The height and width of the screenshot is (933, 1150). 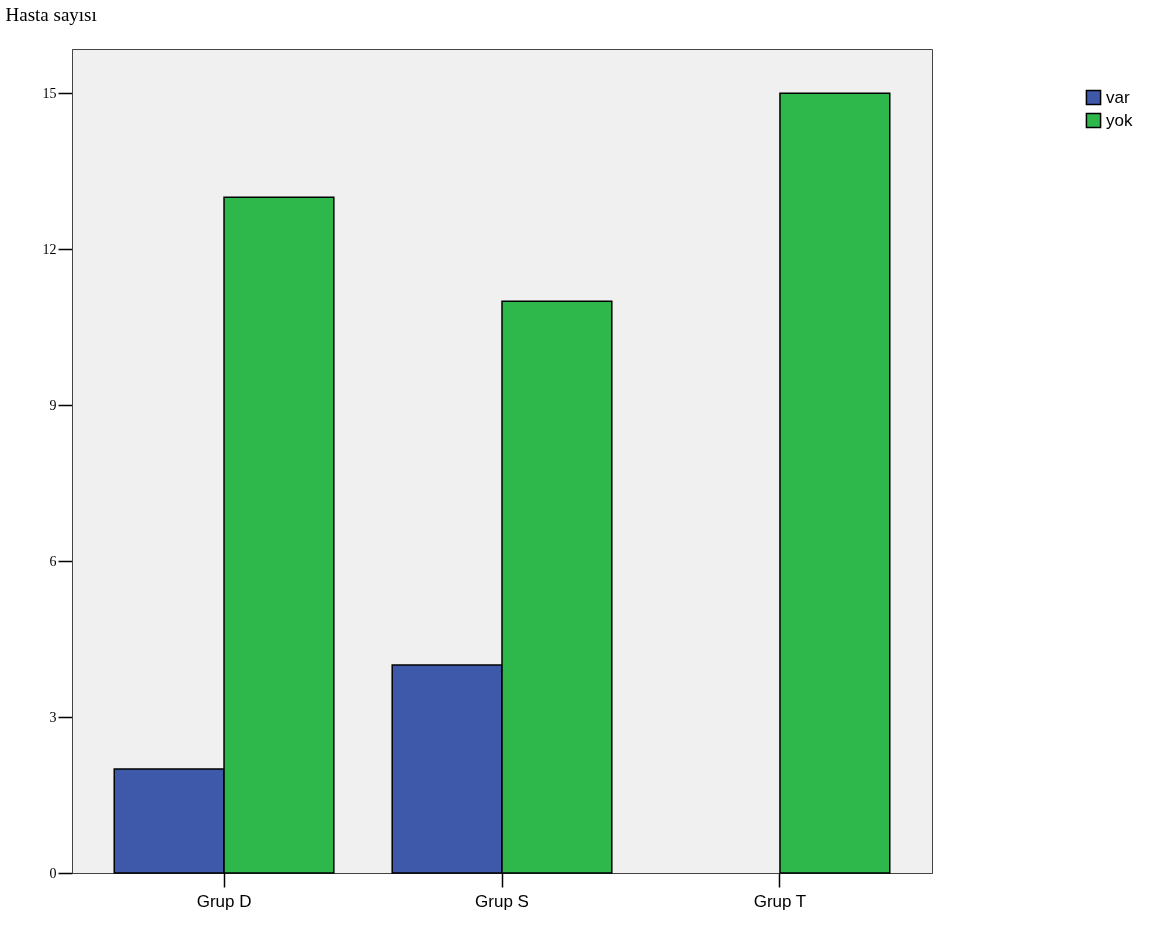 I want to click on y-tick-label: 0, so click(x=53, y=873).